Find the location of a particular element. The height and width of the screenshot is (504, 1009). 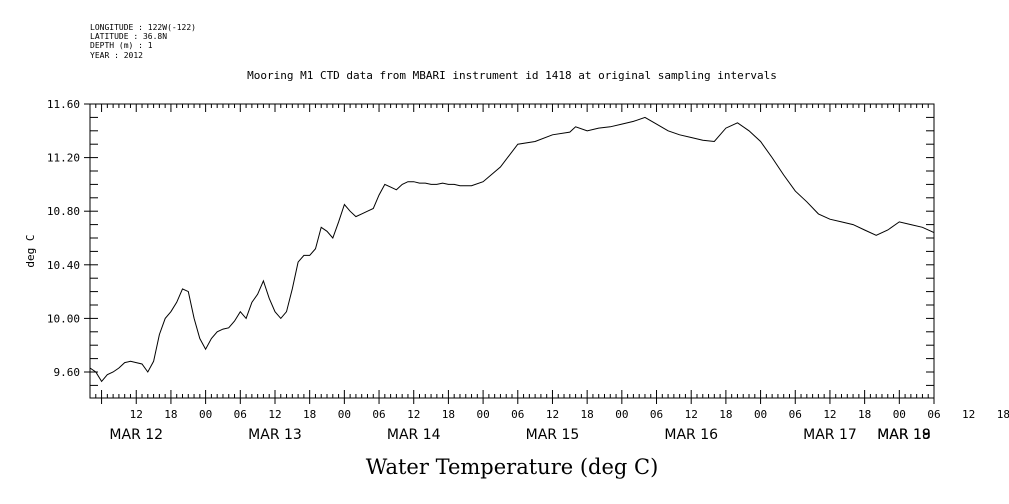

x-day-label: MAR 14 is located at coordinates (414, 435).